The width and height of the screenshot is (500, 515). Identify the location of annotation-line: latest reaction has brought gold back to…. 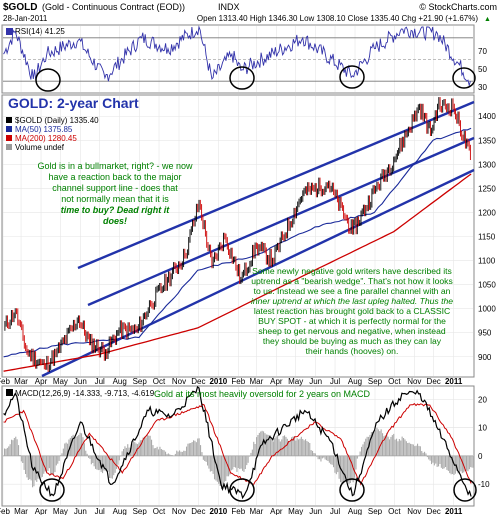
(352, 311).